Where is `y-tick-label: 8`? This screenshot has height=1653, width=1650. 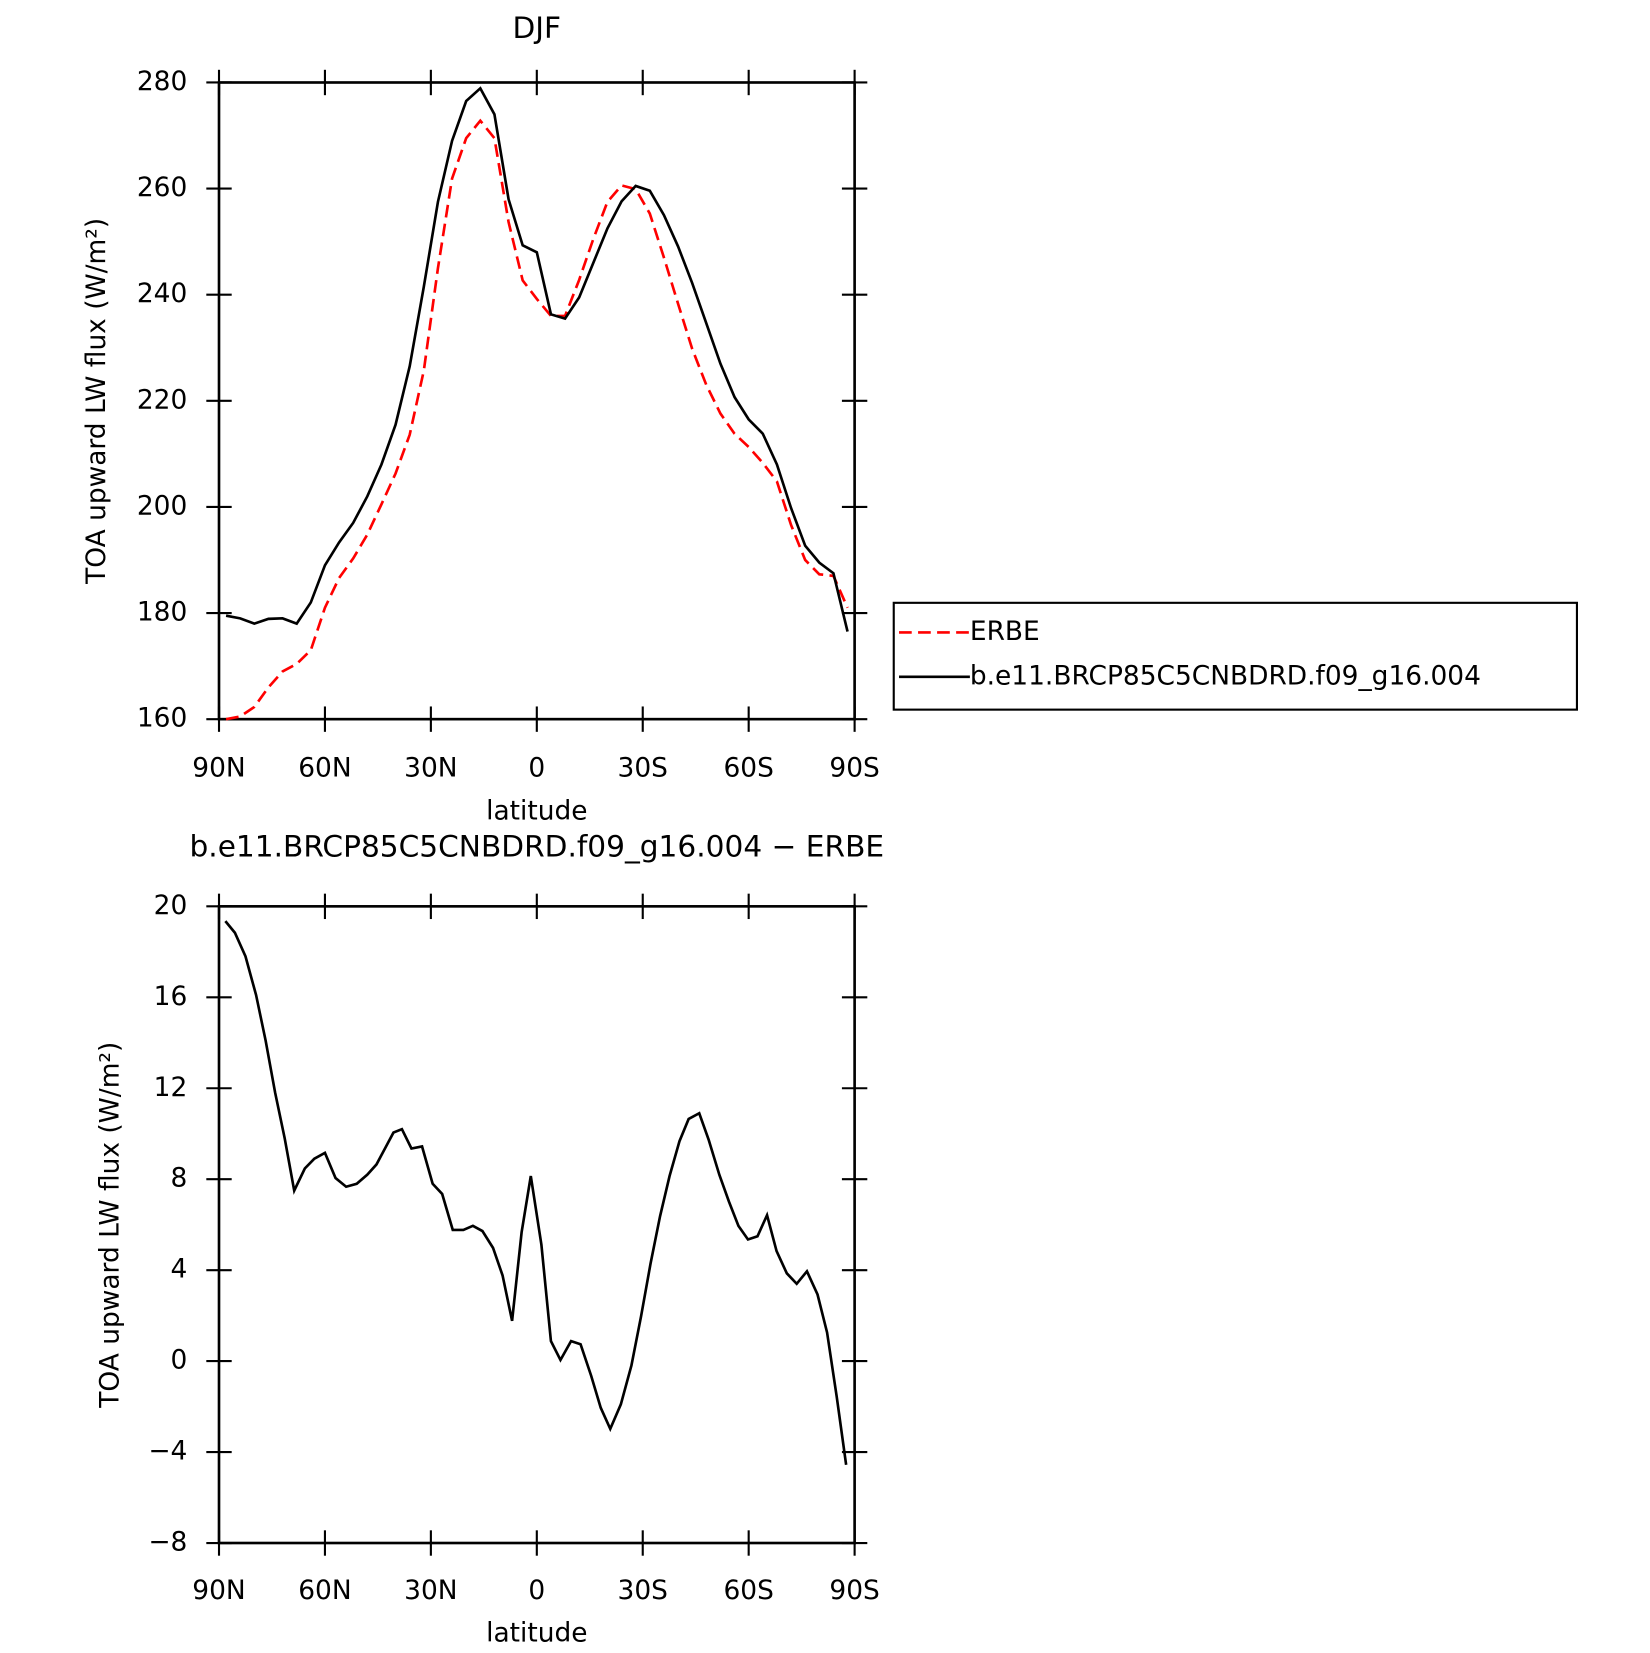 y-tick-label: 8 is located at coordinates (178, 1178).